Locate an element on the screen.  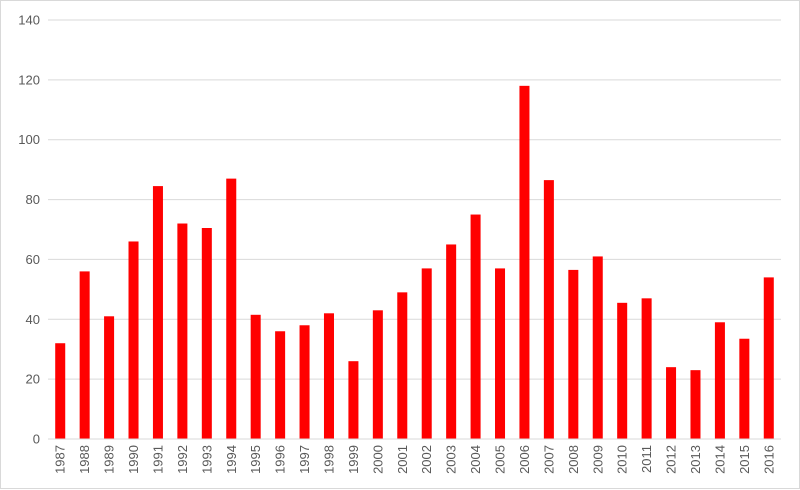
x-tick-label: 2014 is located at coordinates (719, 459).